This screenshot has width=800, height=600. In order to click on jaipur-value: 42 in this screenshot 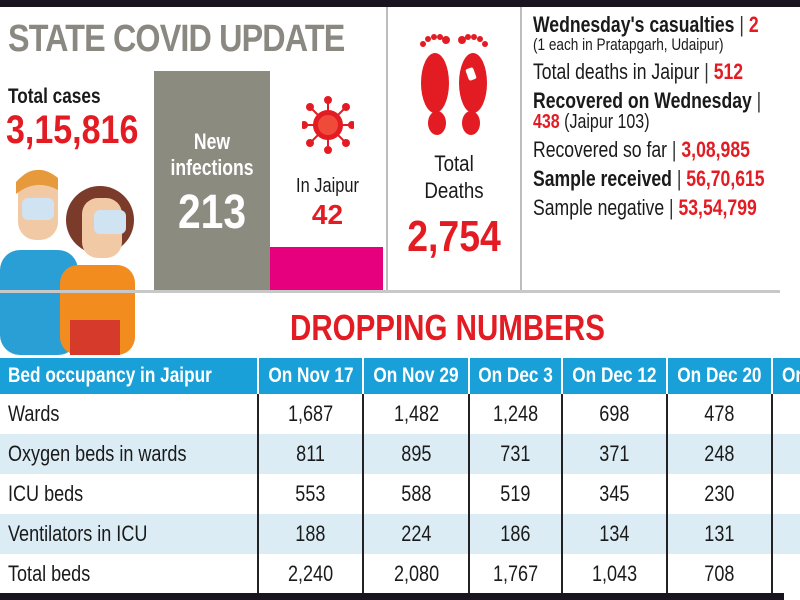, I will do `click(327, 214)`.